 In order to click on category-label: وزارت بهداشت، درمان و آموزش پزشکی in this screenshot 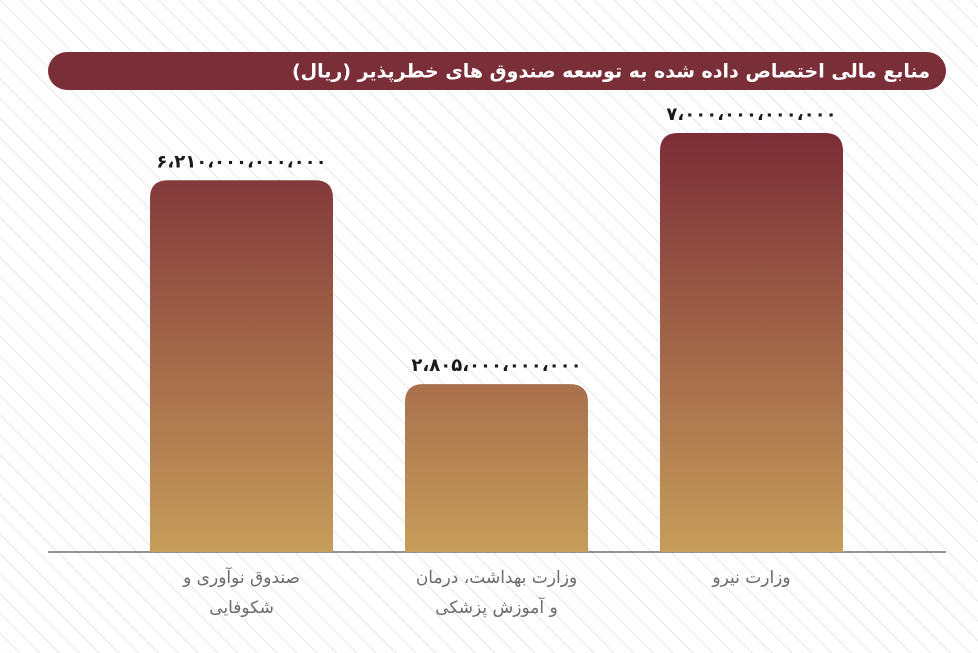, I will do `click(496, 593)`.